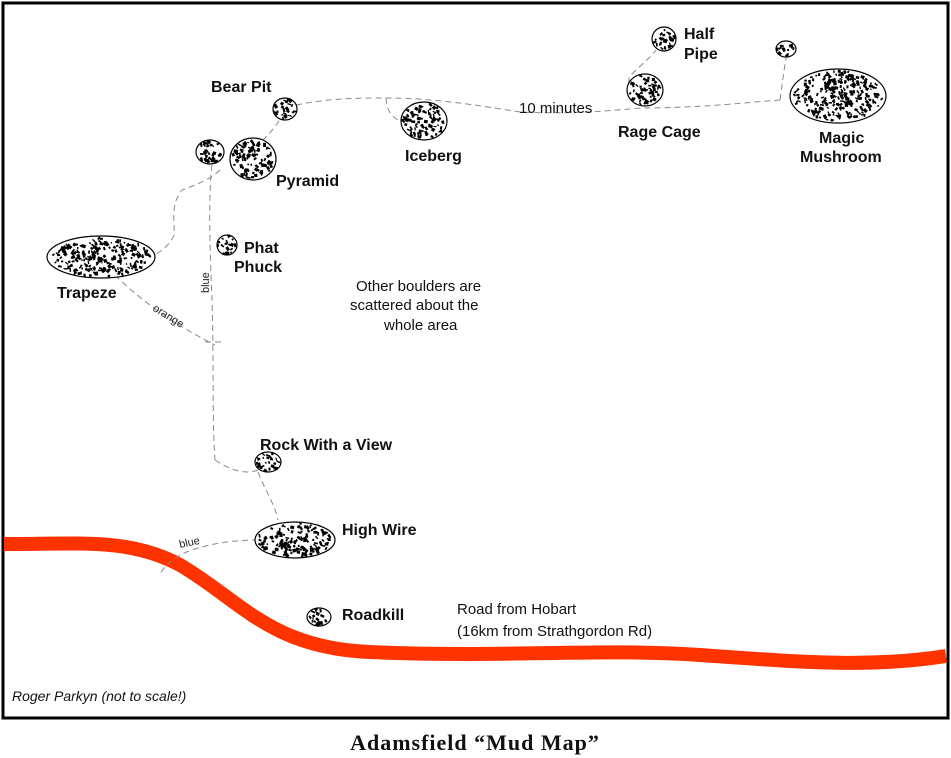  Describe the element at coordinates (209, 557) in the screenshot. I see `trail-highwire-to-road` at that location.